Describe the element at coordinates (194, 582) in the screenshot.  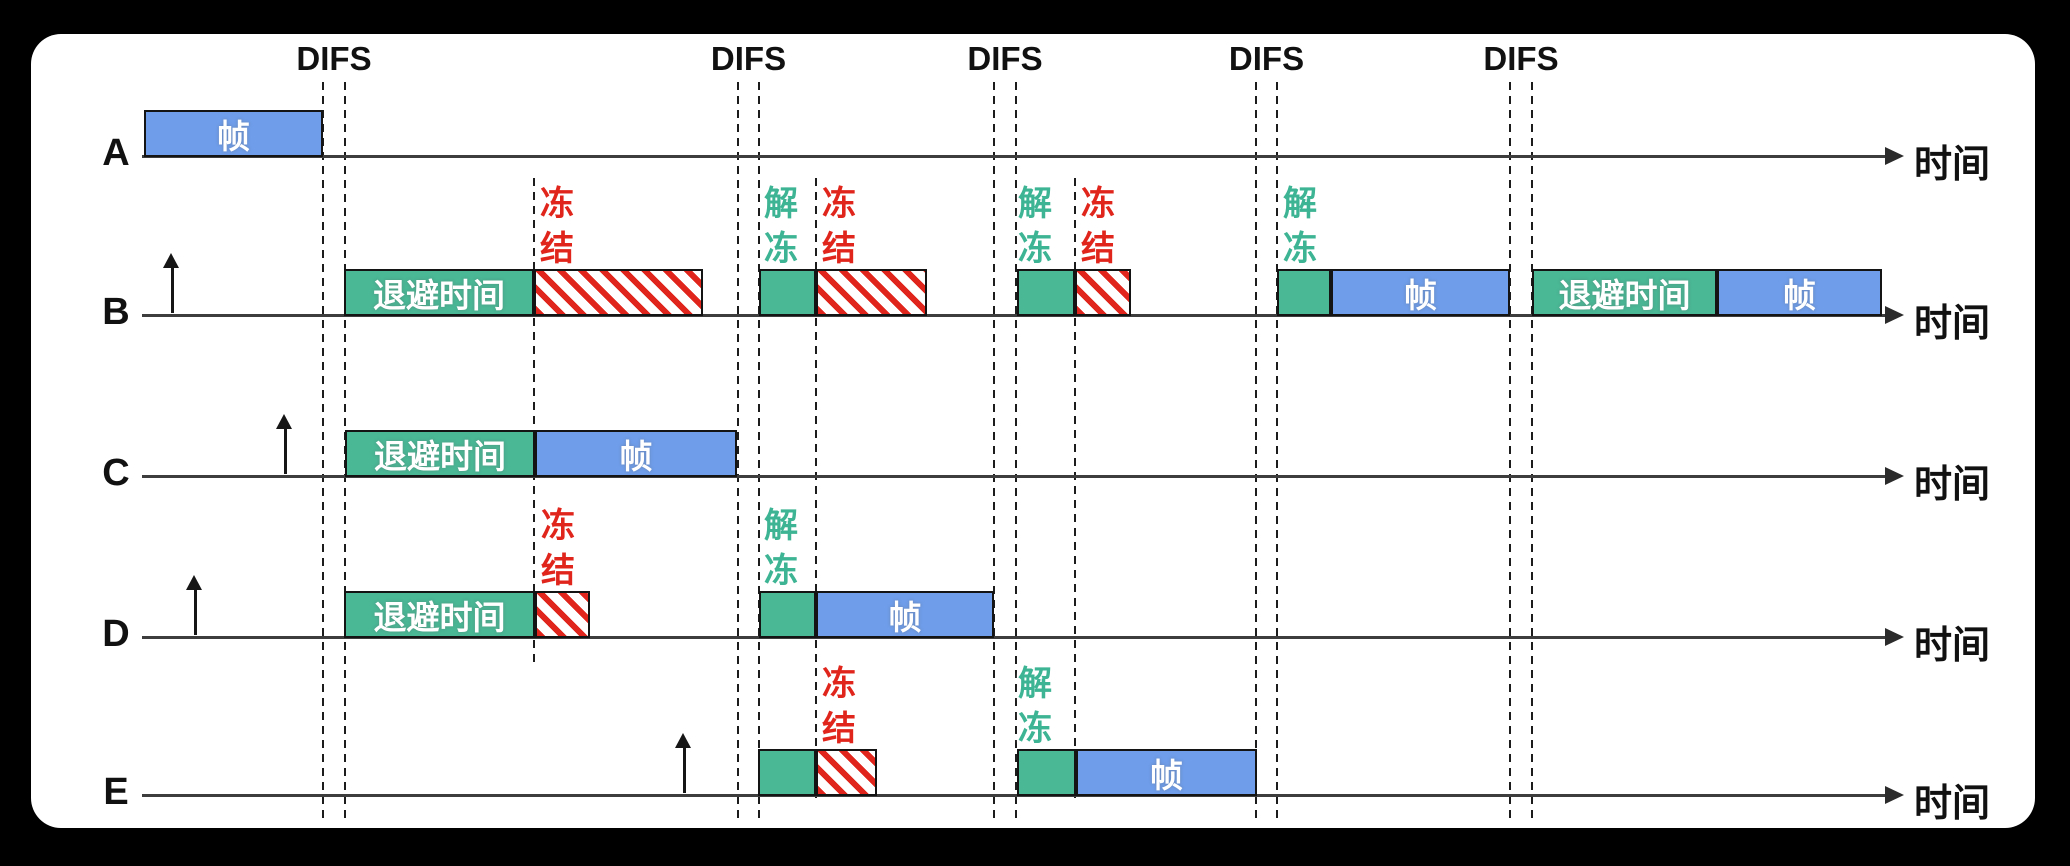
I see `frame-arrival-arrowhead-D` at that location.